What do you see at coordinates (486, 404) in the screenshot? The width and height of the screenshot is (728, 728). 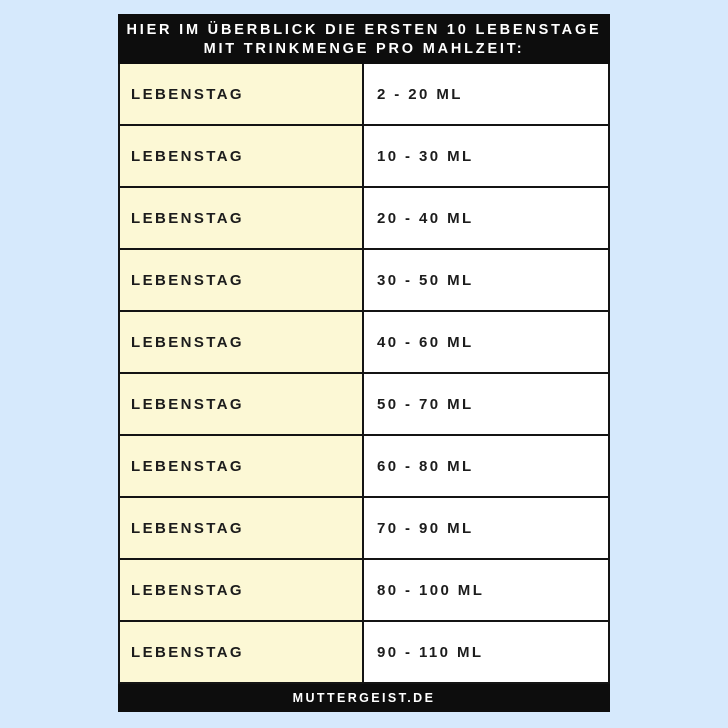 I see `amount-value-cell: 50 - 70 ML` at bounding box center [486, 404].